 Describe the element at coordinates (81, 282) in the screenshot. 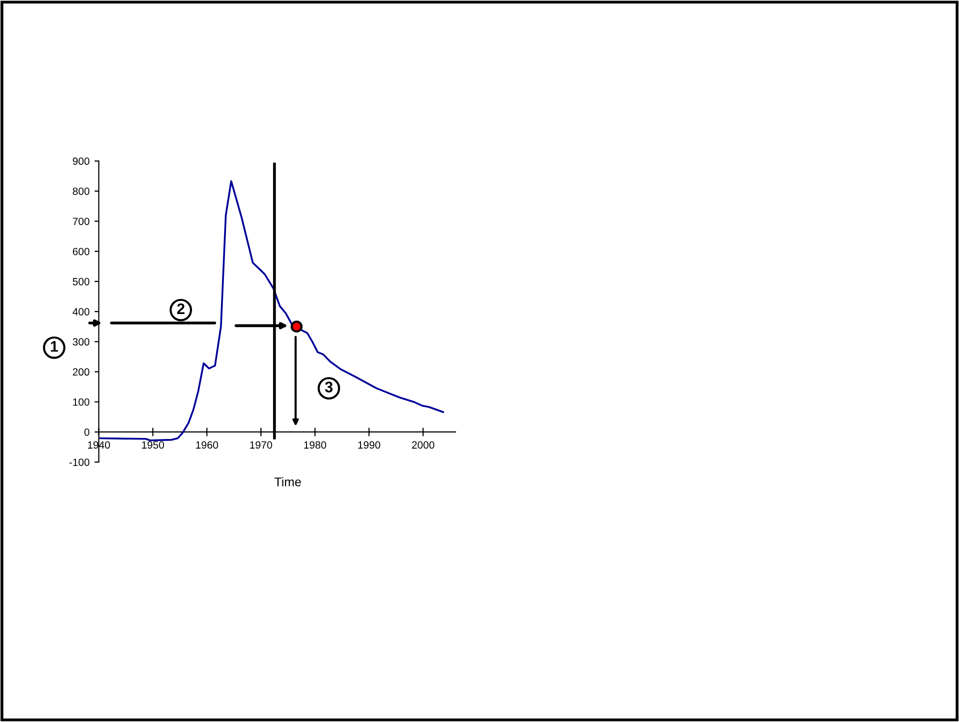

I see `y-tick-label: 500` at that location.